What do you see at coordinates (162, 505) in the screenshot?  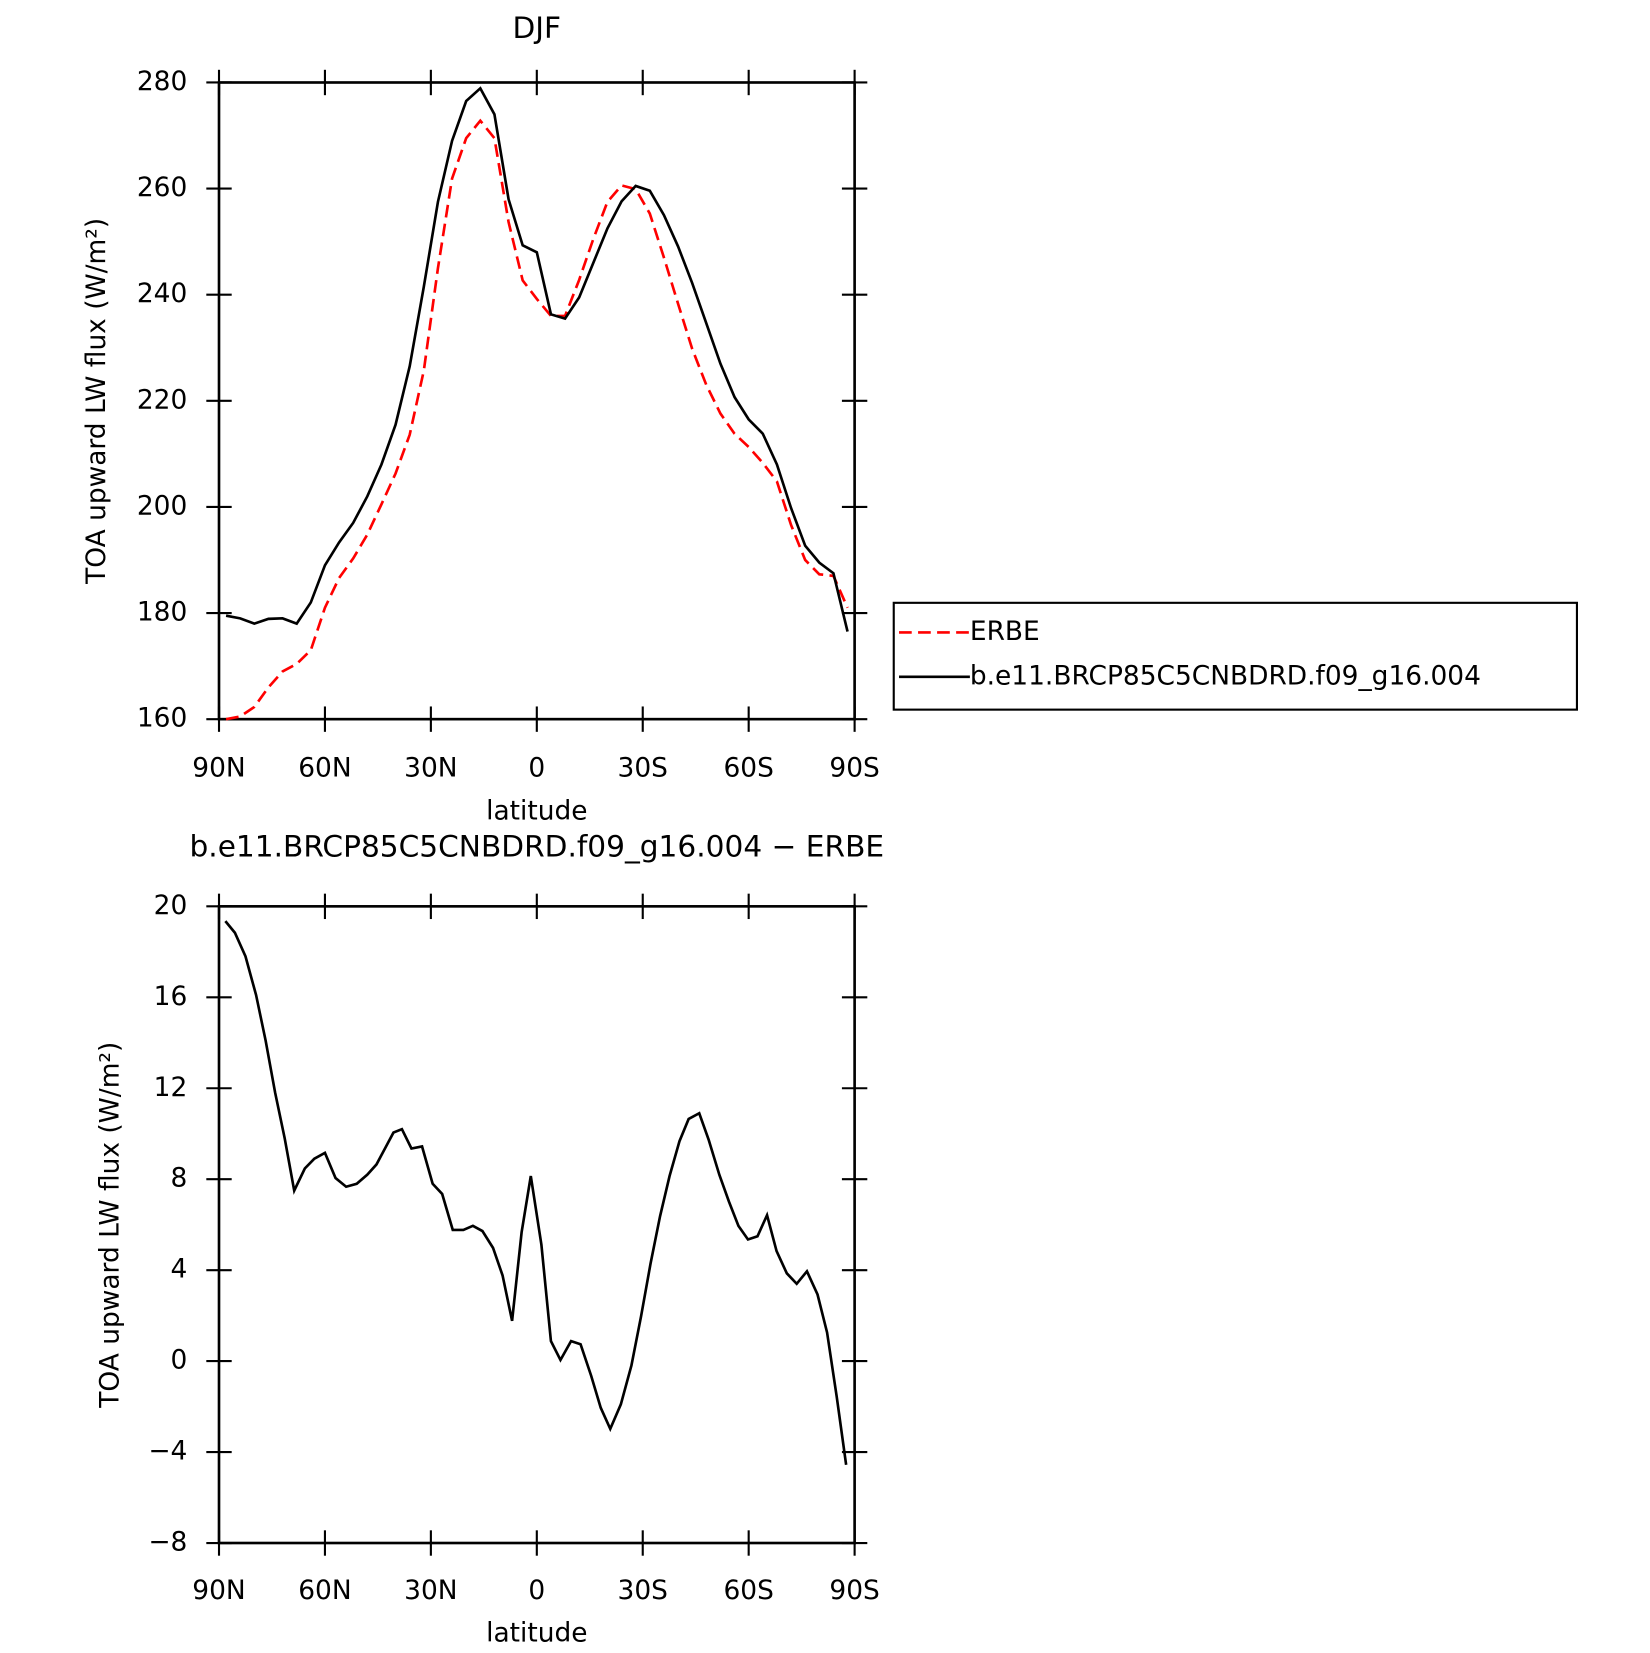 I see `y-tick-label: 200` at bounding box center [162, 505].